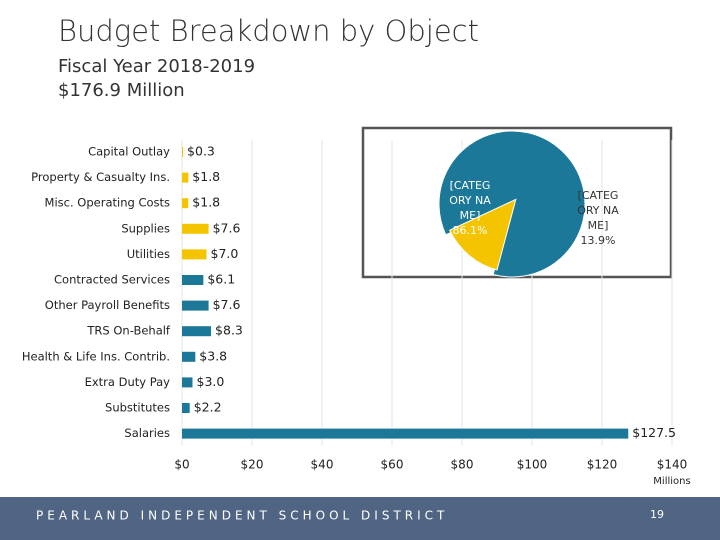  I want to click on y-tick-label: Other Payroll Benefits, so click(107, 305).